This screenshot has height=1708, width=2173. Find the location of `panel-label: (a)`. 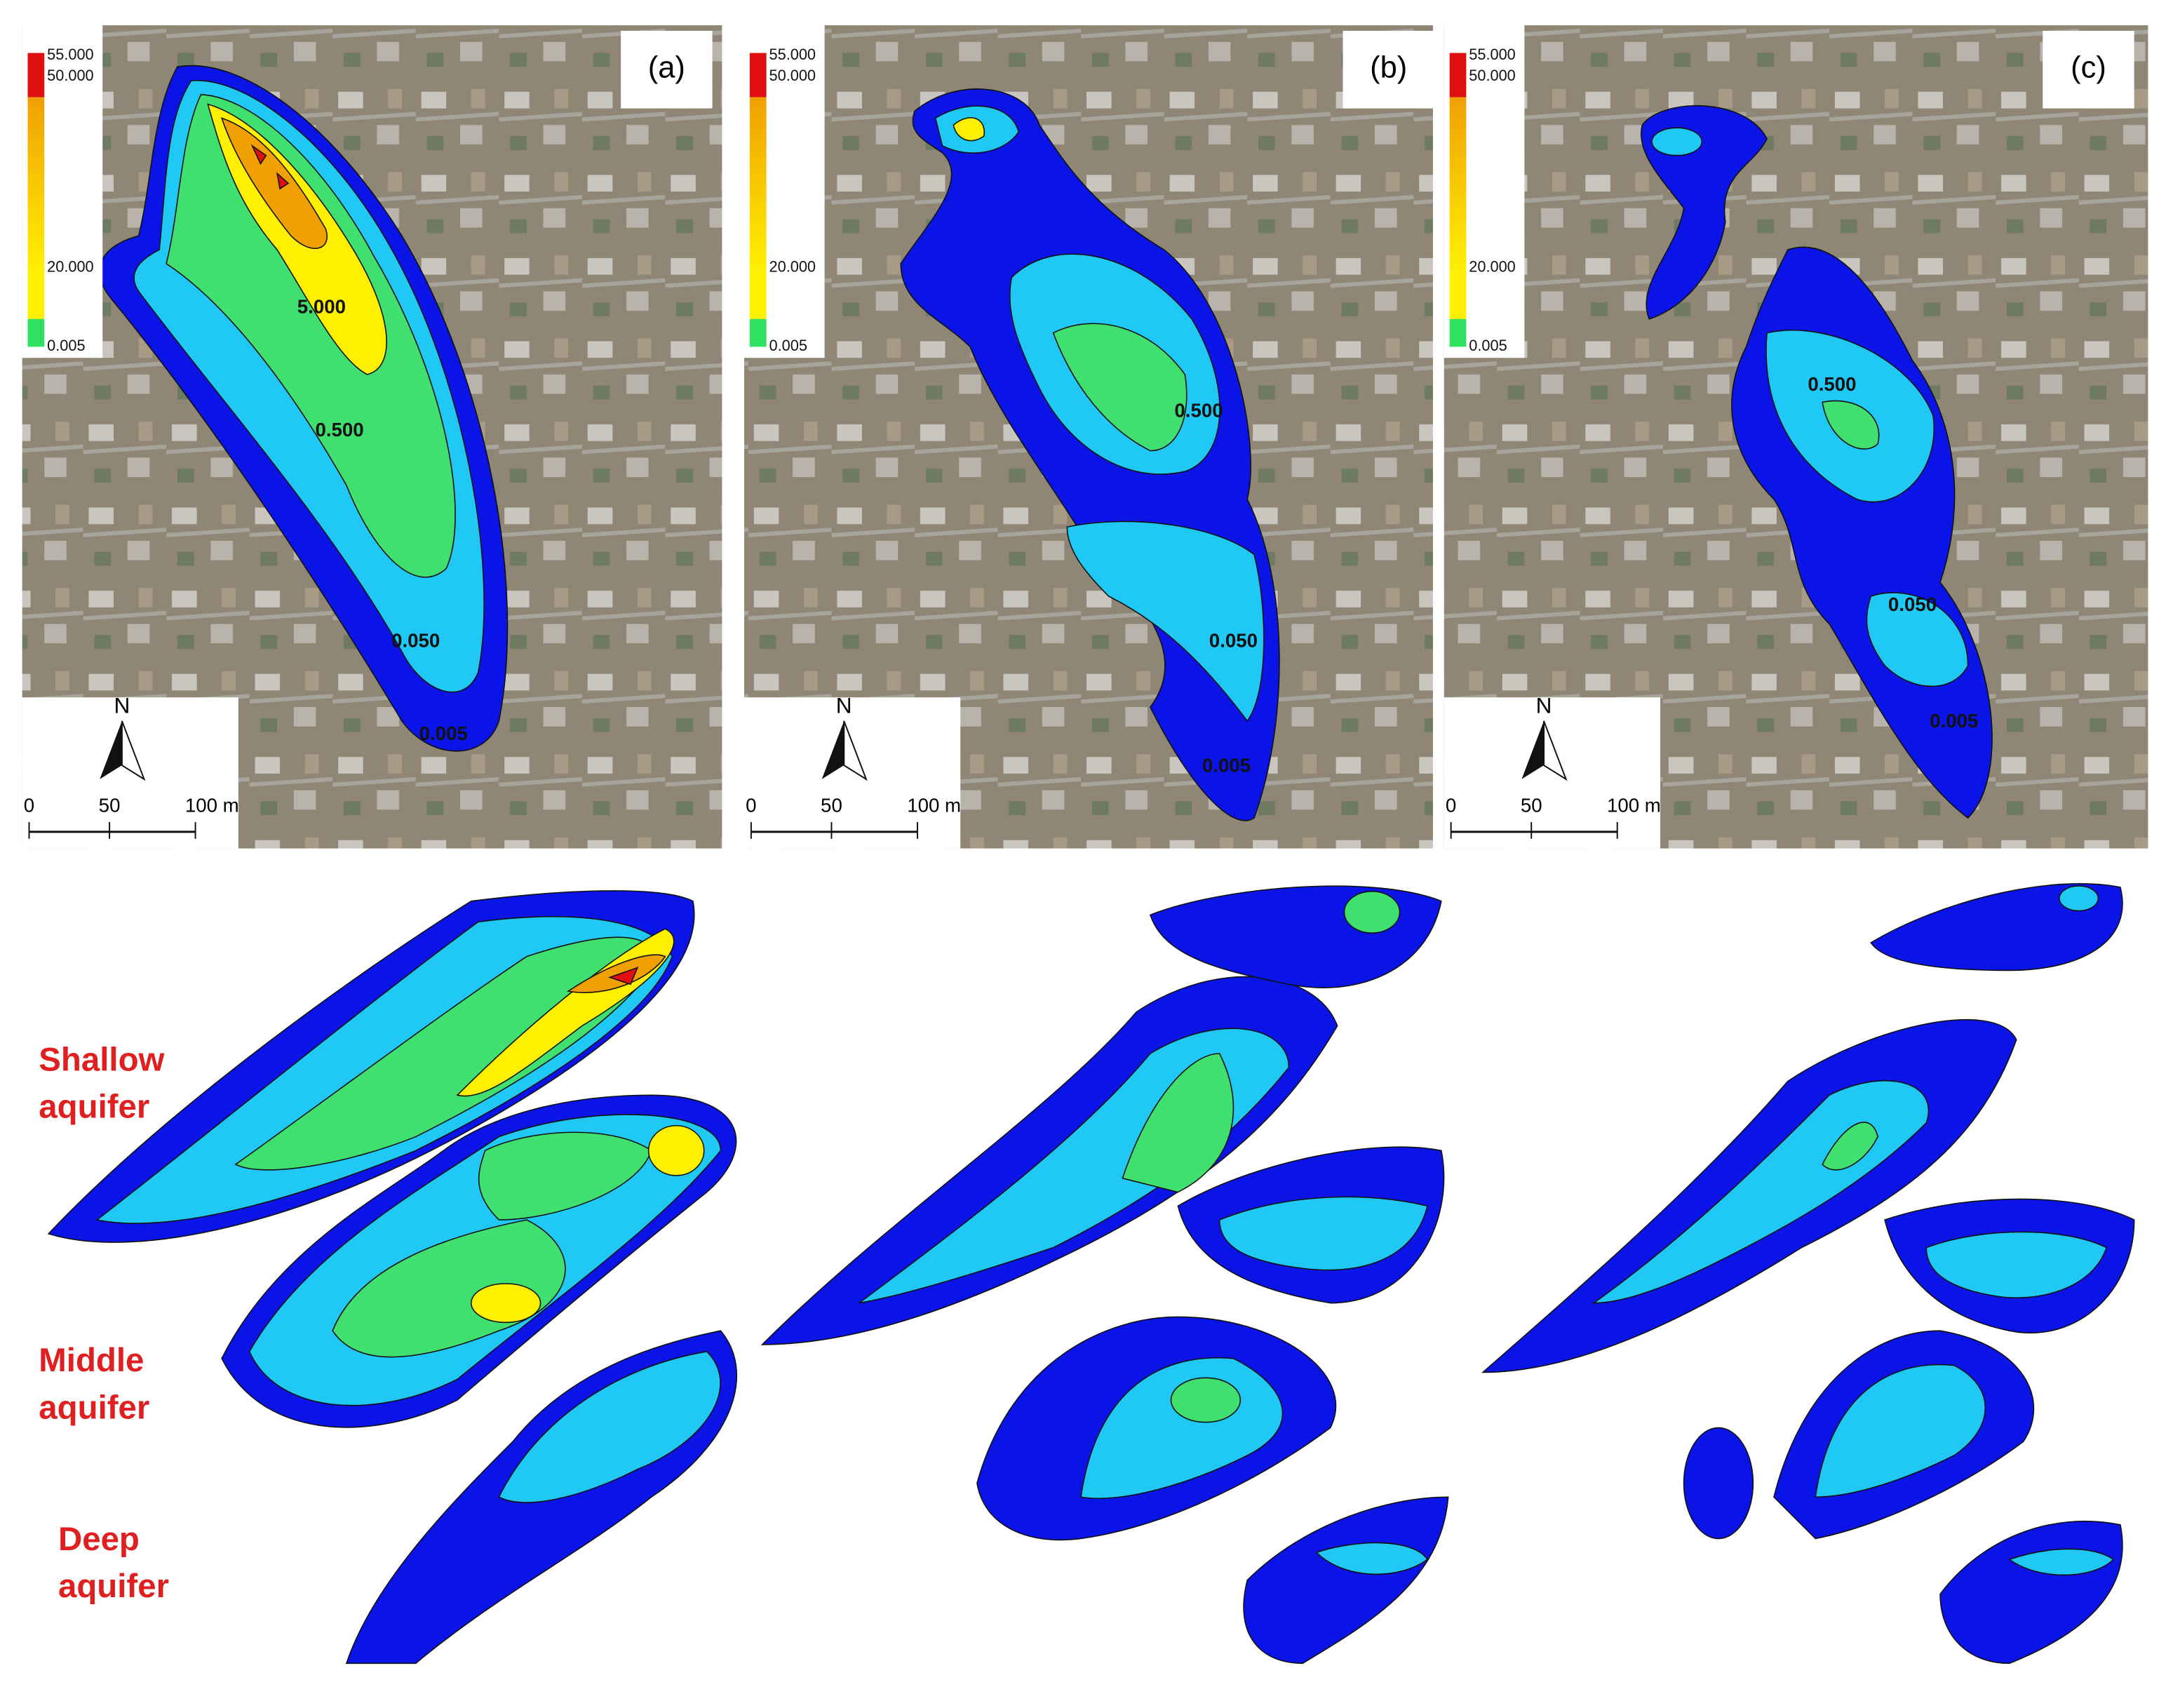

panel-label: (a) is located at coordinates (666, 68).